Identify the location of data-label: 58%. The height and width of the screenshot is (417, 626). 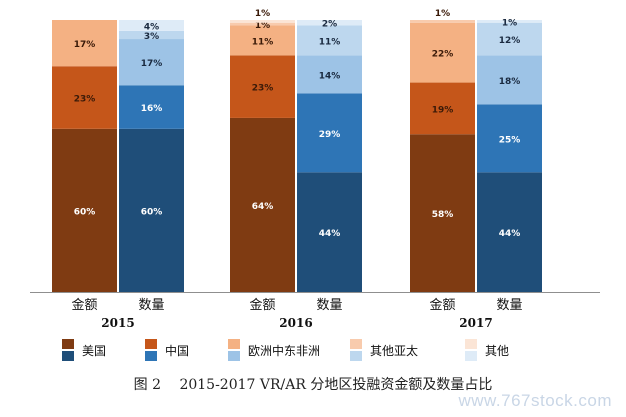
(443, 215).